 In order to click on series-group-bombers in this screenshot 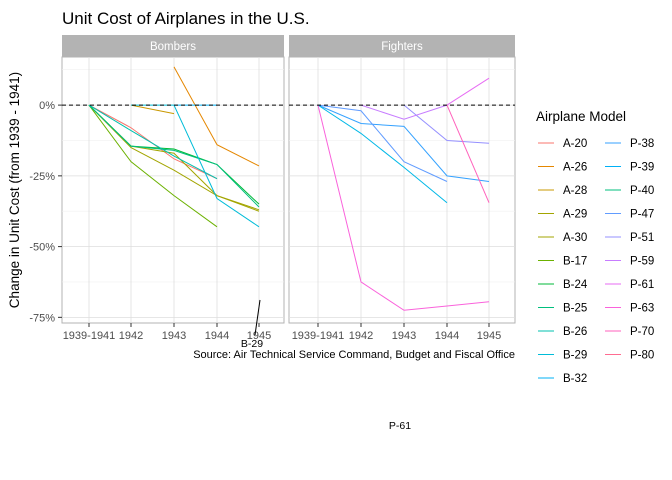, I will do `click(173, 147)`.